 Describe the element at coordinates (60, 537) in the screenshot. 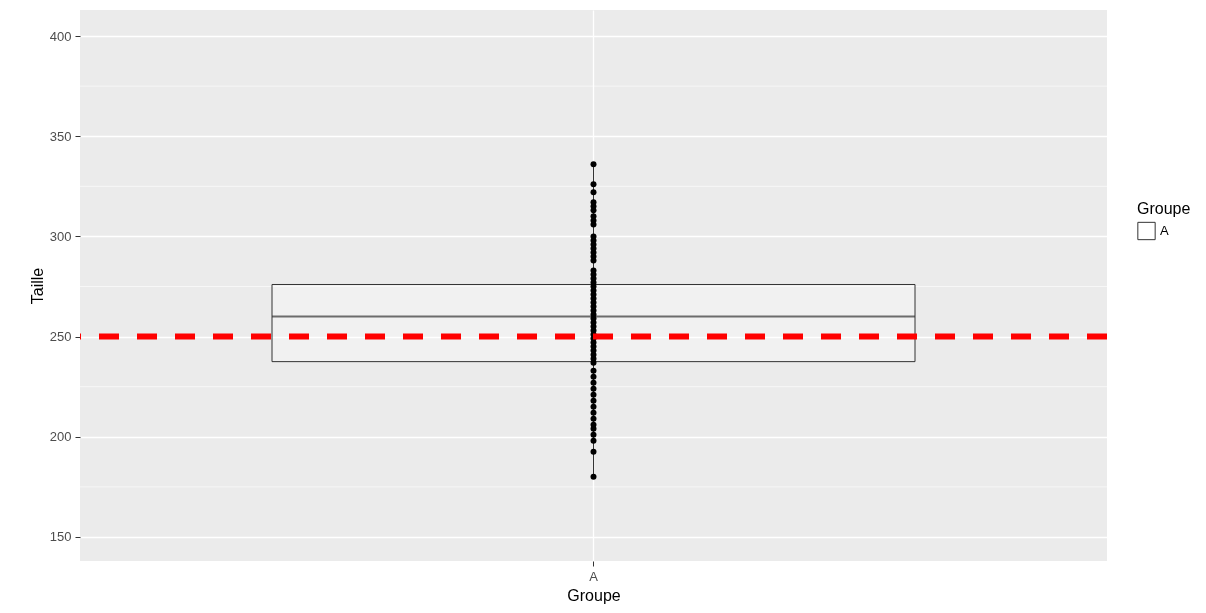

I see `y-tick-label: 150` at that location.